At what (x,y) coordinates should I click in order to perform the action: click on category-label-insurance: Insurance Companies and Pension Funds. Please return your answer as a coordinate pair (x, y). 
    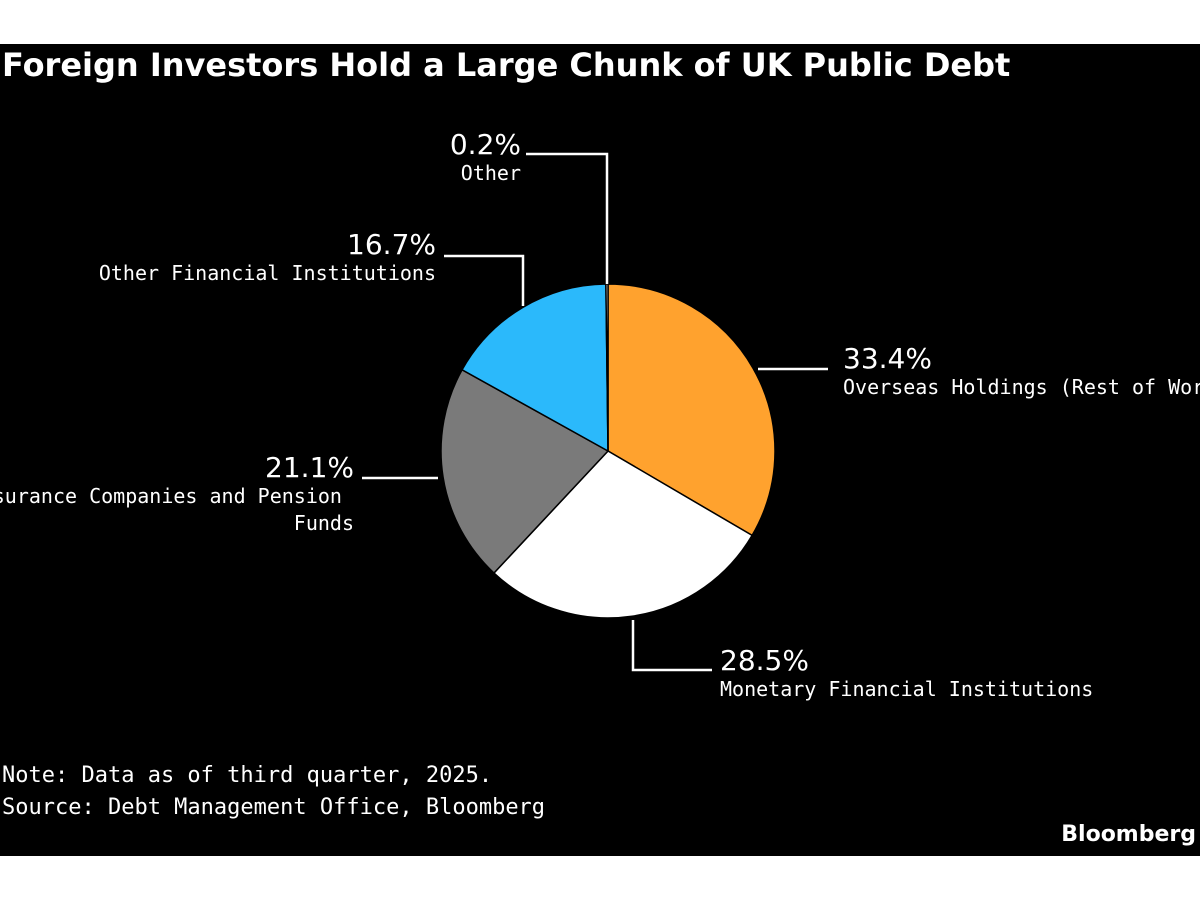
    Looking at the image, I should click on (177, 509).